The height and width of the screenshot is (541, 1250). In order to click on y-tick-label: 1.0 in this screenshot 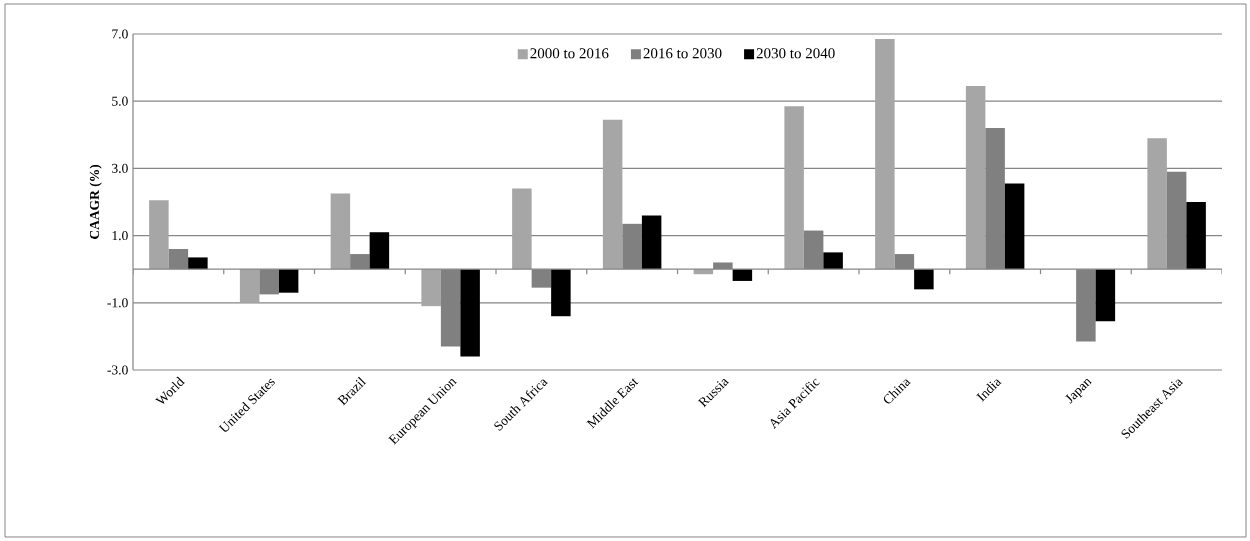, I will do `click(120, 235)`.